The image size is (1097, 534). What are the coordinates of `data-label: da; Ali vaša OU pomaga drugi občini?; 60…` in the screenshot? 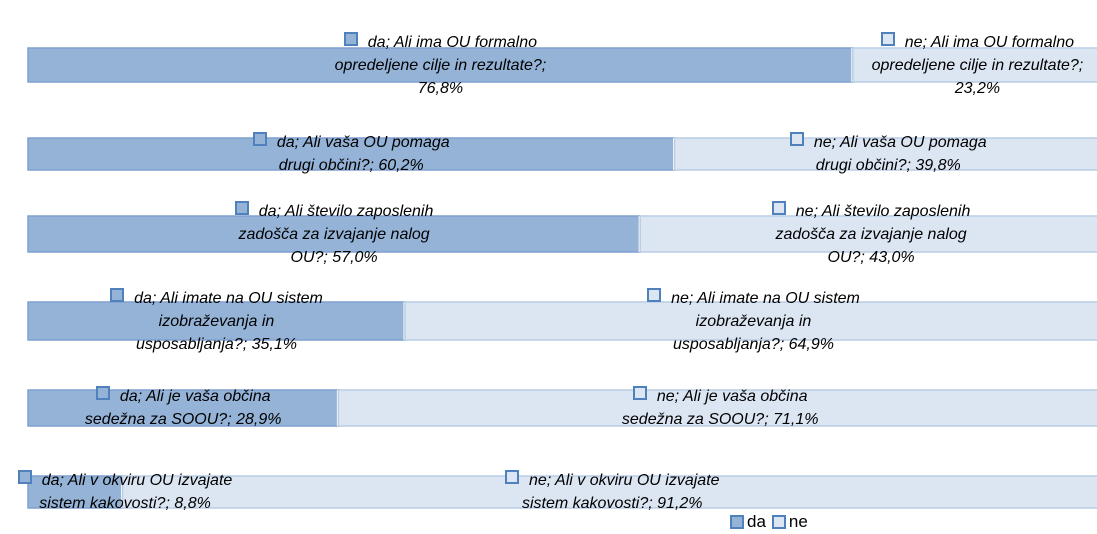 It's located at (351, 154).